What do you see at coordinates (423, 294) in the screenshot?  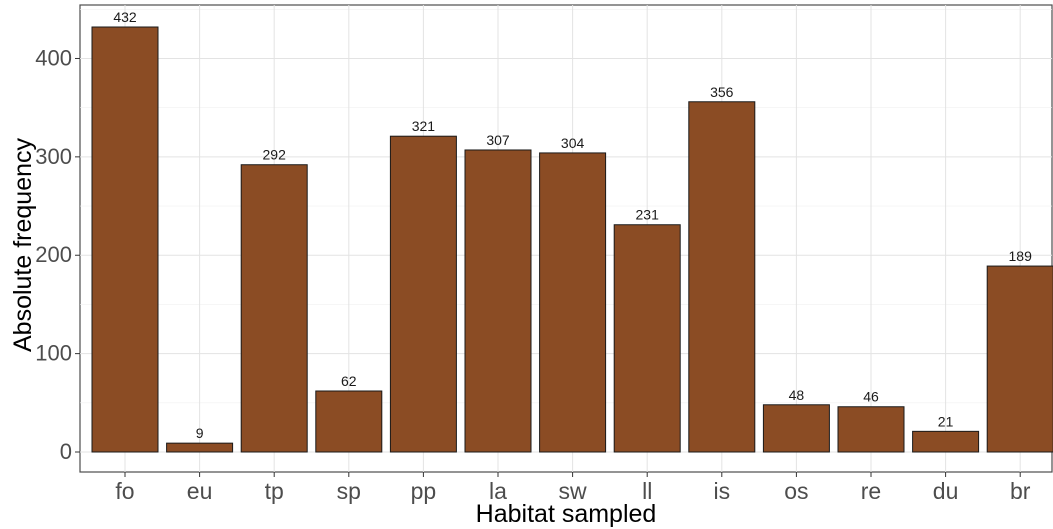 I see `bar-pp` at bounding box center [423, 294].